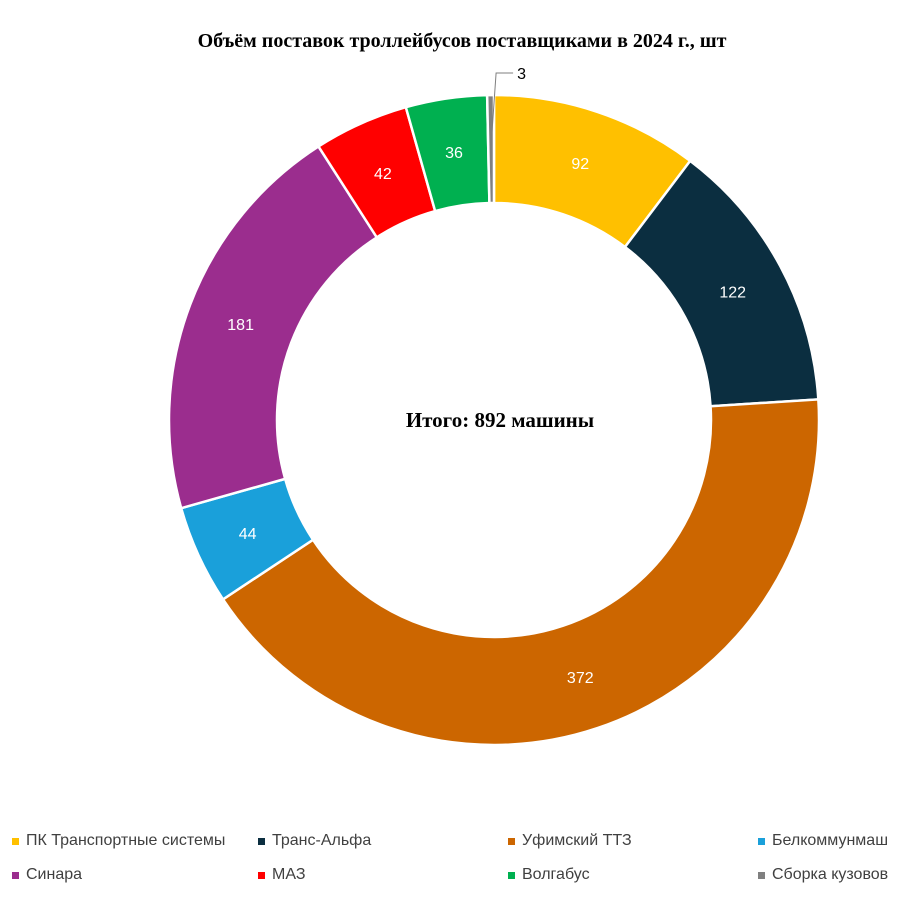 The width and height of the screenshot is (924, 906). Describe the element at coordinates (126, 840) in the screenshot. I see `legend-label: ПК Транспортные системы` at that location.